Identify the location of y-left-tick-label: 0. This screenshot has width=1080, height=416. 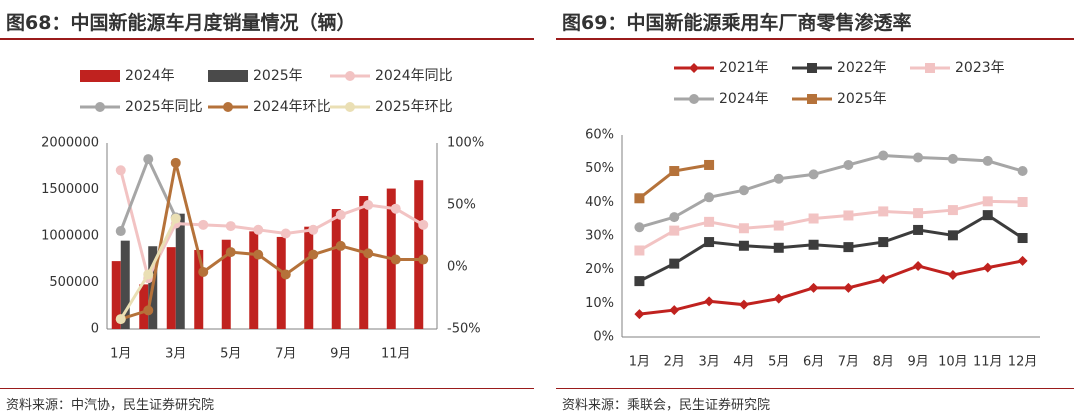
(95, 329).